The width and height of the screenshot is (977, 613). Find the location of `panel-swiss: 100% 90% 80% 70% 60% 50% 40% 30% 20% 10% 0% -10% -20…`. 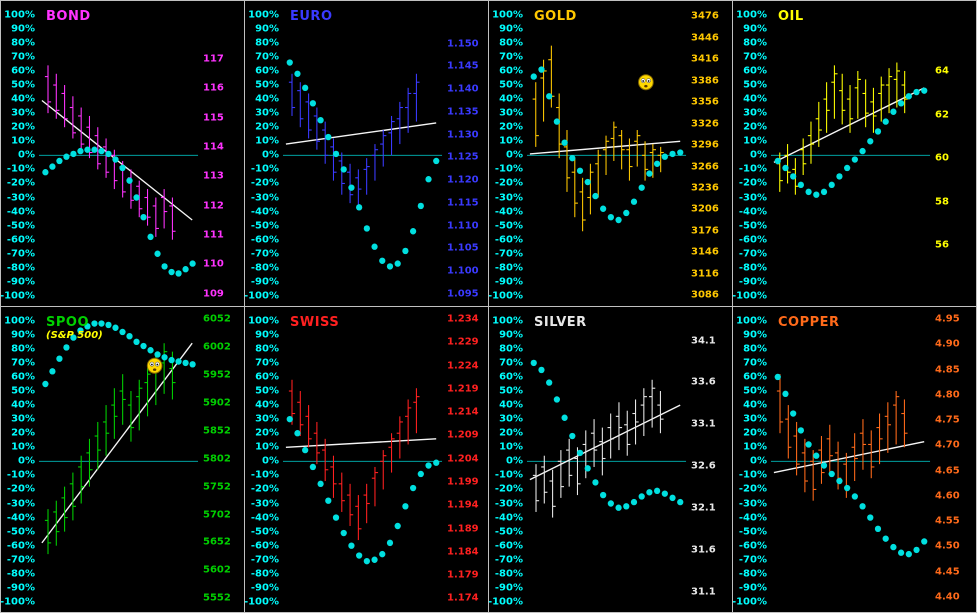

panel-swiss: 100% 90% 80% 70% 60% 50% 40% 30% 20% 10% 0% -10% -20… is located at coordinates (366, 459).